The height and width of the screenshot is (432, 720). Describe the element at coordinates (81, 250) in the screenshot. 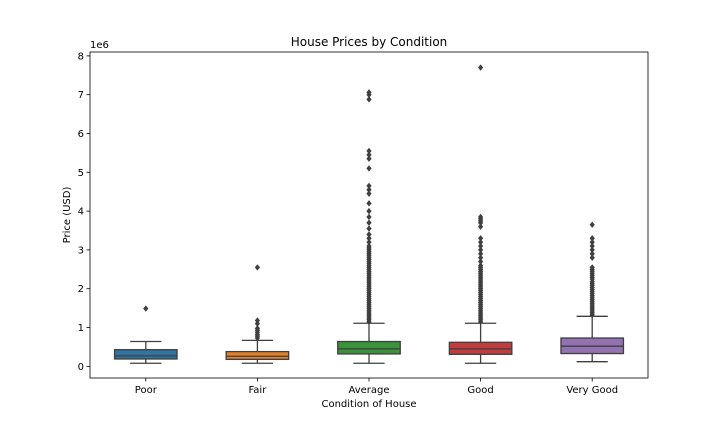

I see `y-tick-label: 3` at that location.